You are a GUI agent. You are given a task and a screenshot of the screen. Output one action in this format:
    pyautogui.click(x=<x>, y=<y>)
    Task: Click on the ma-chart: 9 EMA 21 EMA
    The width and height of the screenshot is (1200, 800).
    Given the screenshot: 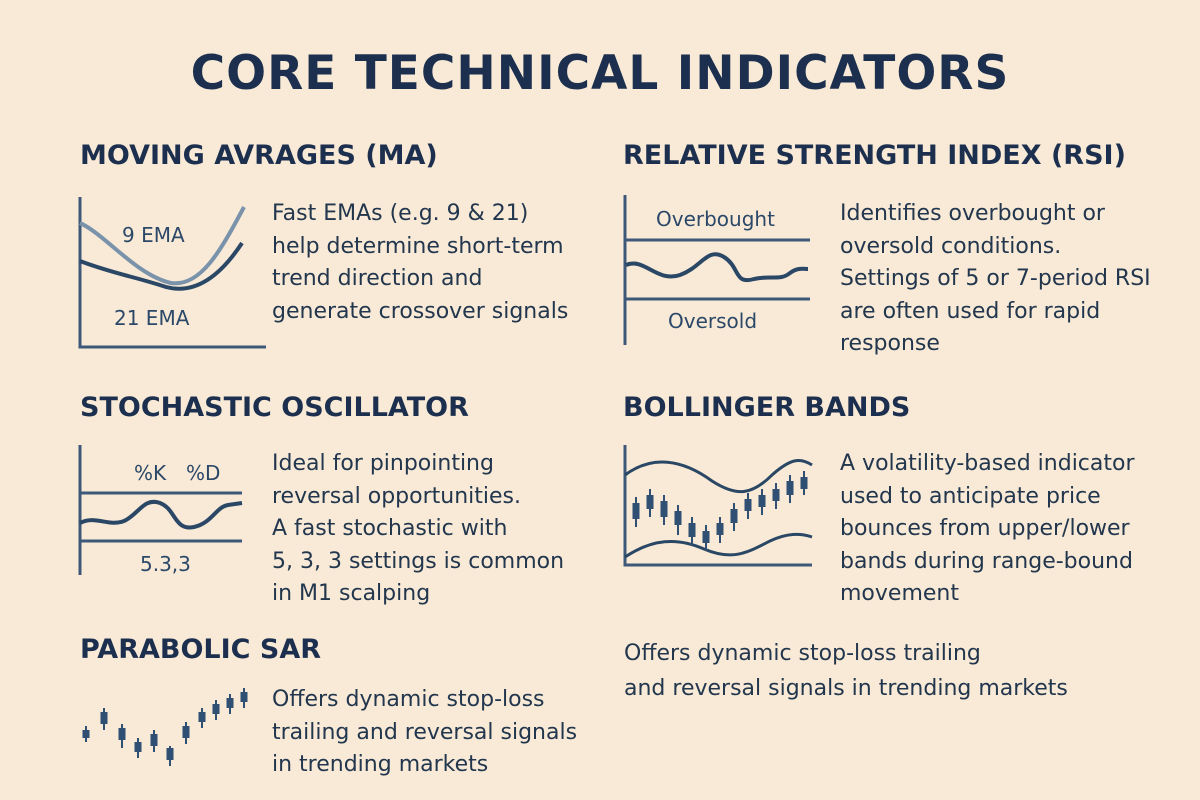 What is the action you would take?
    pyautogui.click(x=172, y=273)
    